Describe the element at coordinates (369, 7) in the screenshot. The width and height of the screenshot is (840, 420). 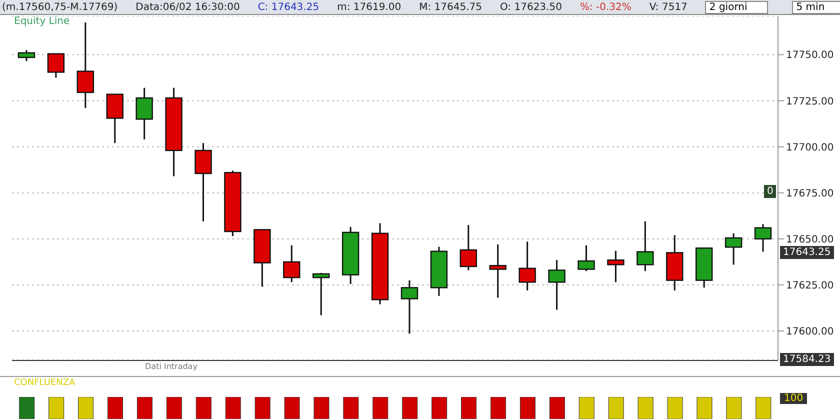
I see `text: m: 17619.00` at that location.